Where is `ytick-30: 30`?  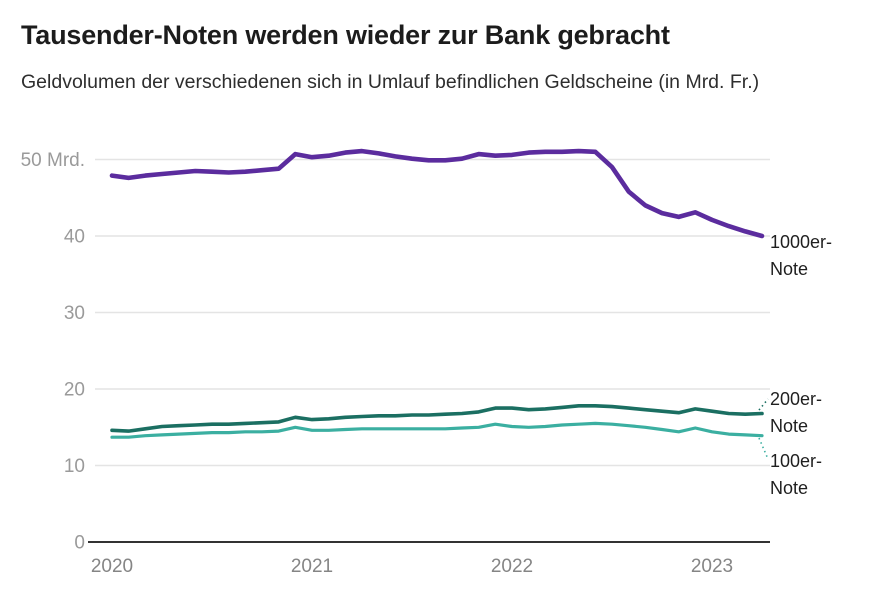
ytick-30: 30 is located at coordinates (74, 313).